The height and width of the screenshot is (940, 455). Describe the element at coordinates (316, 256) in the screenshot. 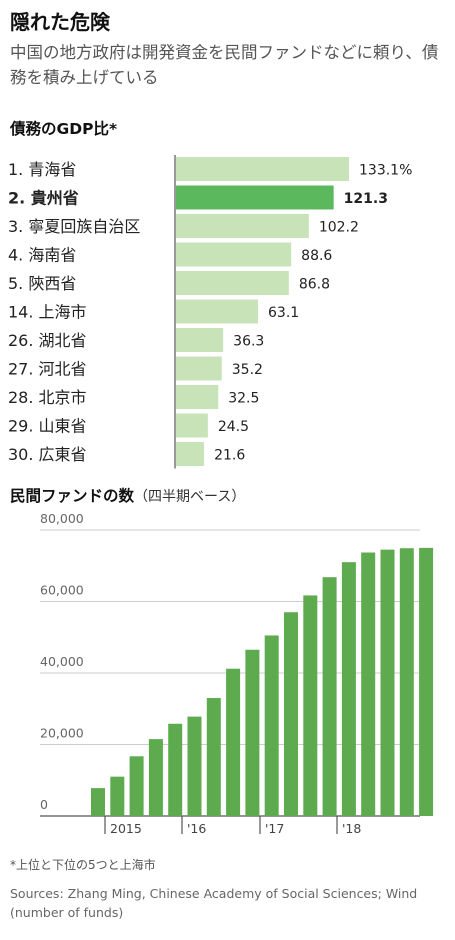

I see `debt-value-label: 88.6` at that location.